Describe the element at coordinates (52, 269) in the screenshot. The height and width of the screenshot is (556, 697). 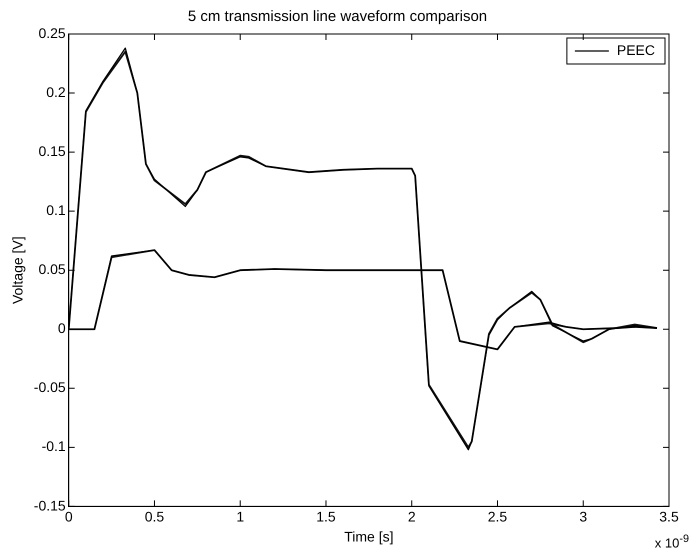
I see `y-tick-label: 0.05` at that location.